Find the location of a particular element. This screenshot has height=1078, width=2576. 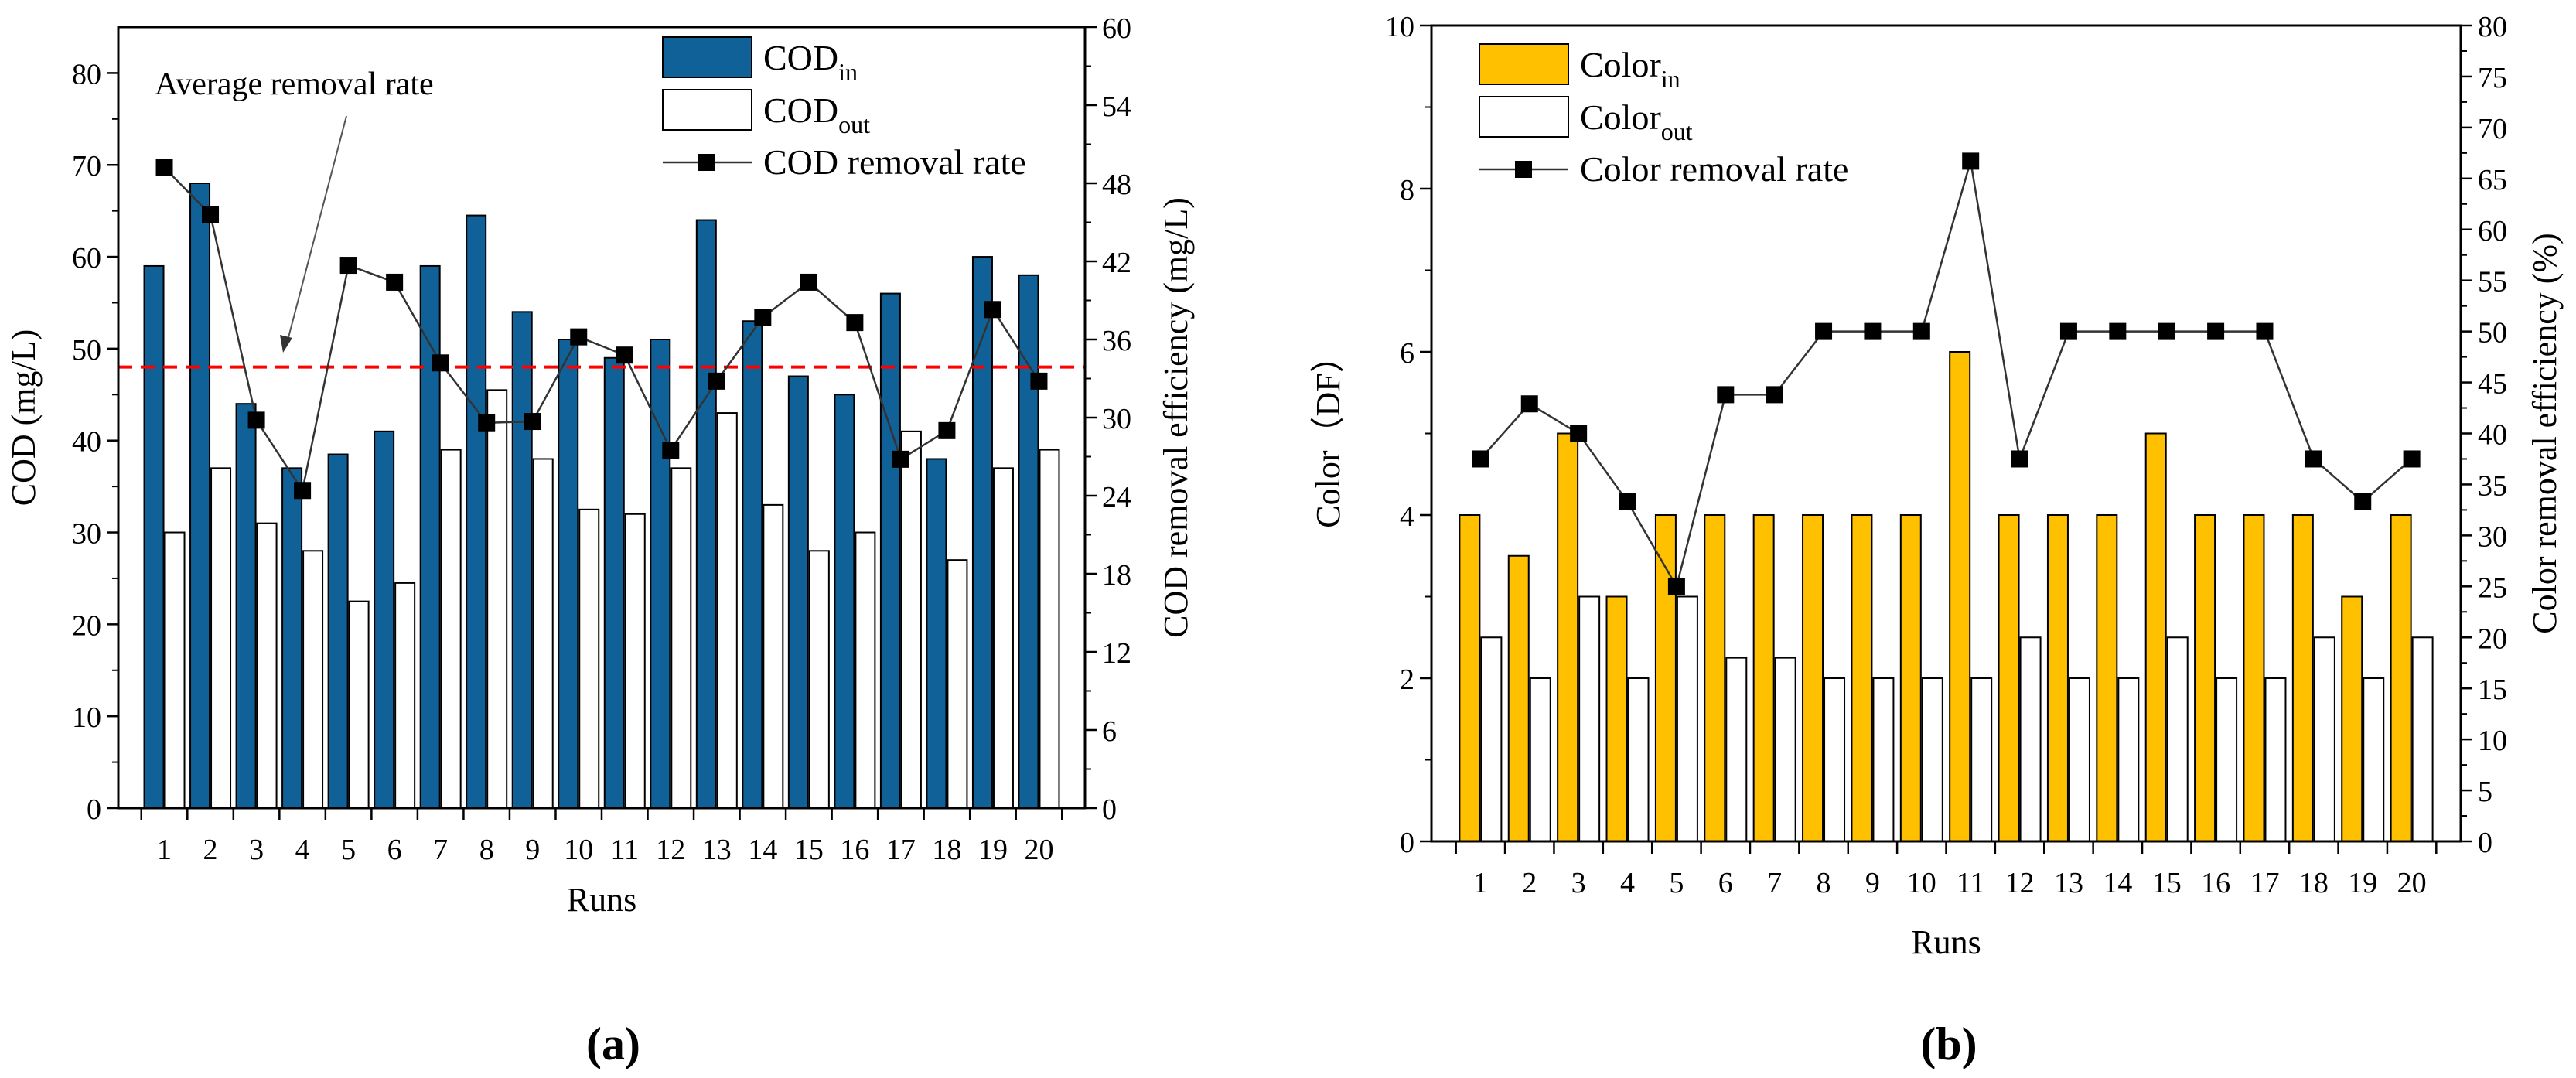

x-tick-label: 12 is located at coordinates (671, 850).